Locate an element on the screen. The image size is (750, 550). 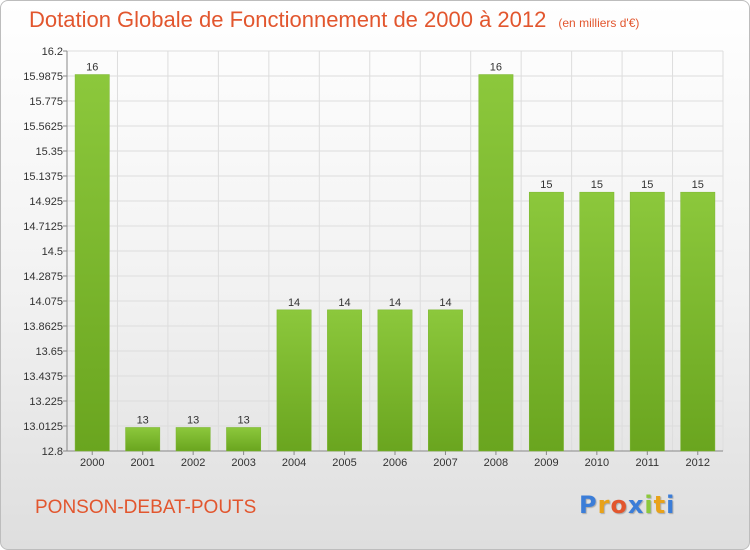
y-tick-label: 14.075 is located at coordinates (46, 302).